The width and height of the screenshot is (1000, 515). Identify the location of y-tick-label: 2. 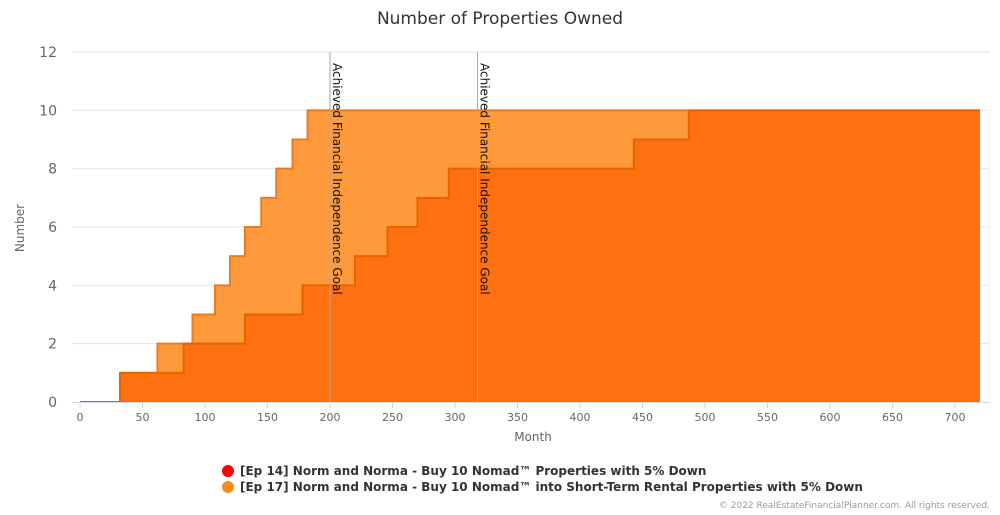
(52, 345).